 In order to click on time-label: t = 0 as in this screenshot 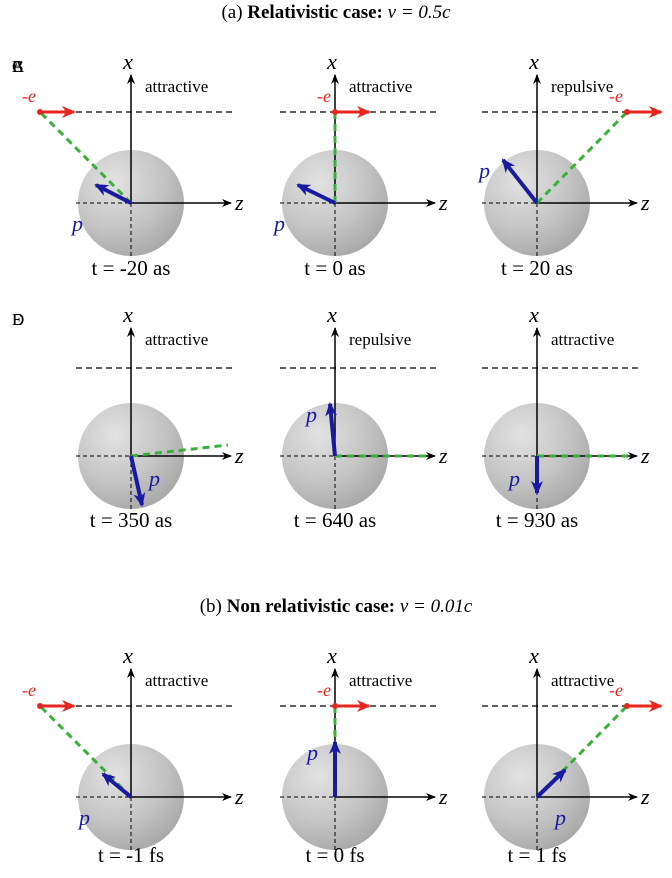, I will do `click(334, 268)`.